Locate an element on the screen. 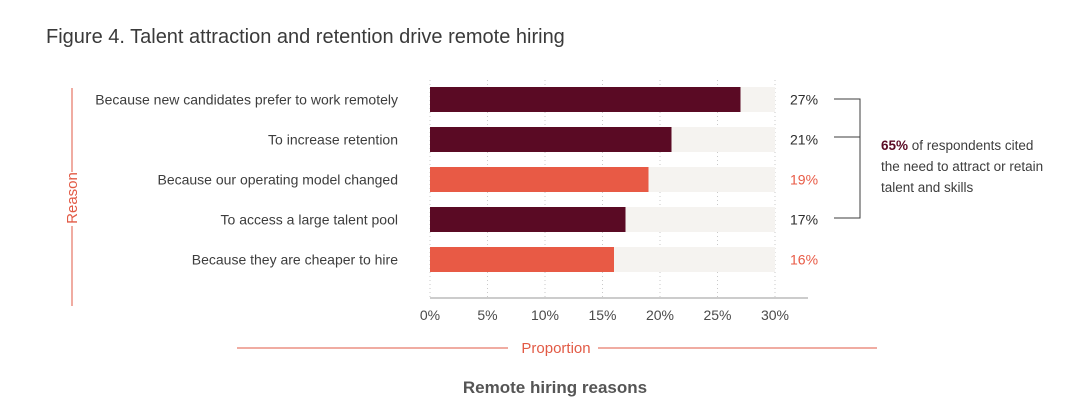 The height and width of the screenshot is (419, 1080). x-tick-label: 30% is located at coordinates (775, 315).